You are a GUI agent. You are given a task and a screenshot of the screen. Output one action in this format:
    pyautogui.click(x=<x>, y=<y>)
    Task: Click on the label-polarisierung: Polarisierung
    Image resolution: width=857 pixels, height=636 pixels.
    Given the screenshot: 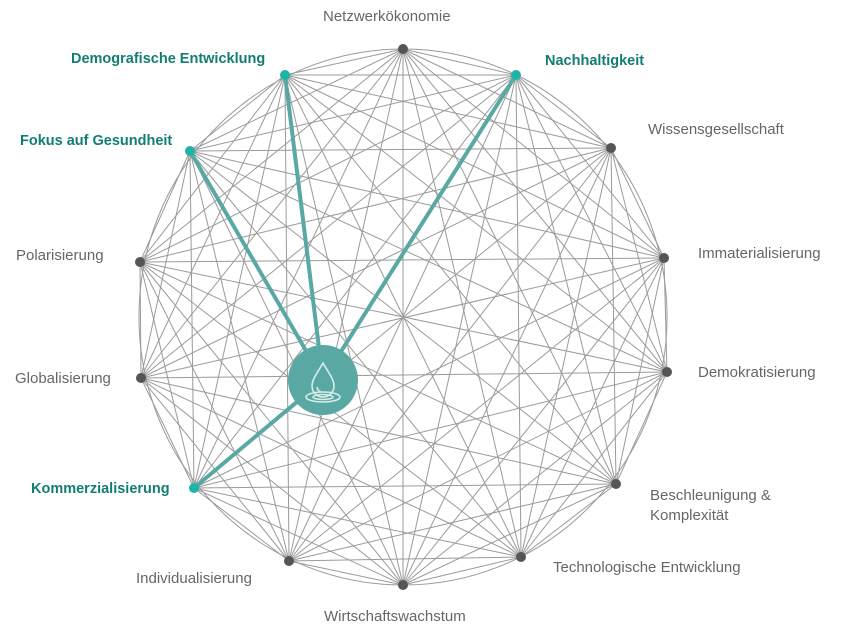 What is the action you would take?
    pyautogui.click(x=60, y=255)
    